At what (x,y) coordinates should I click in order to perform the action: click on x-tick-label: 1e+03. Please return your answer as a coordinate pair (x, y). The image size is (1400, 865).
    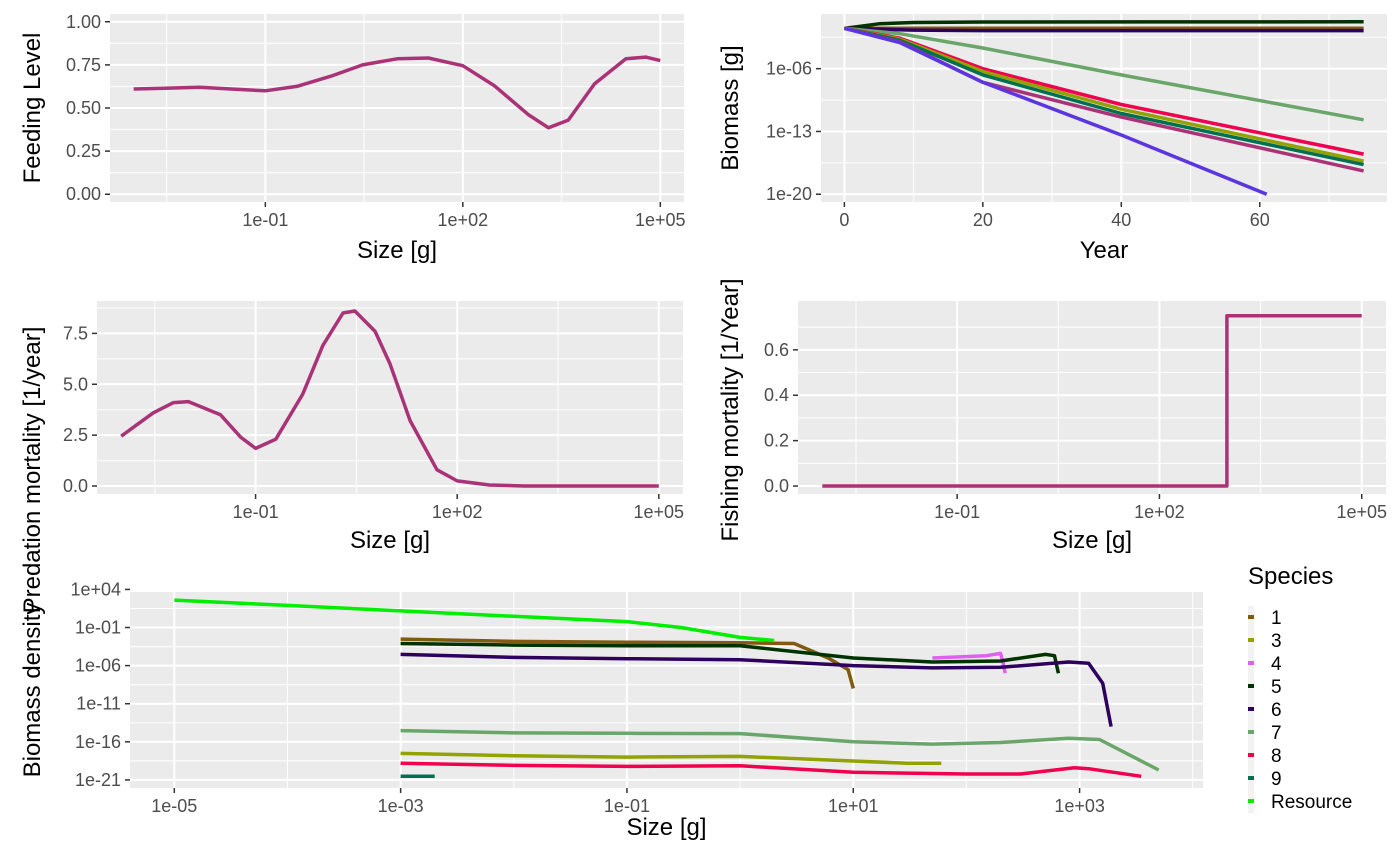
    Looking at the image, I should click on (1079, 806).